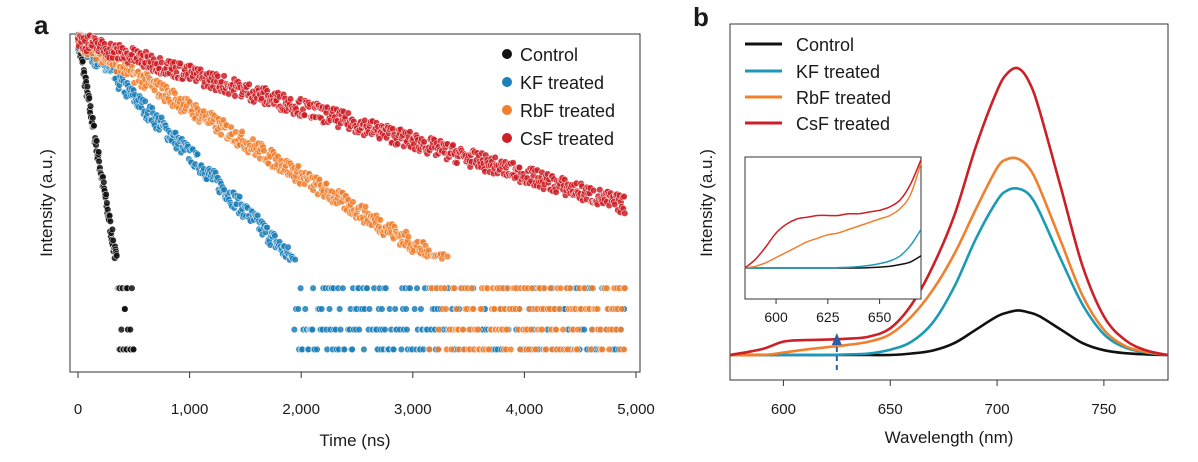  Describe the element at coordinates (507, 110) in the screenshot. I see `legend-a-marker-rbf` at that location.